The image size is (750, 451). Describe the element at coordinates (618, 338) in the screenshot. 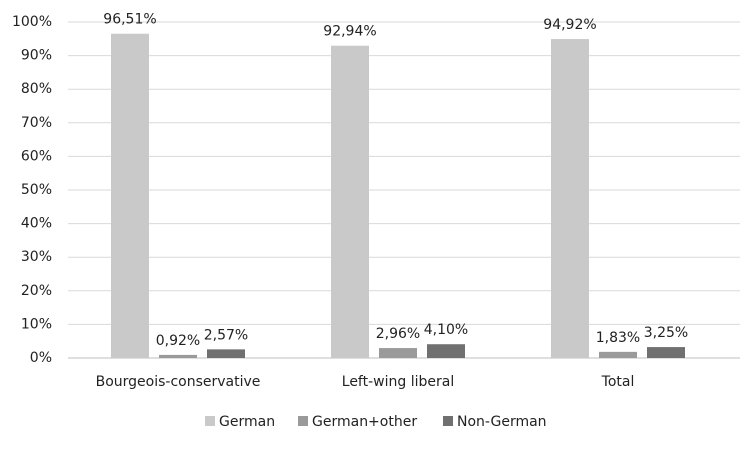

I see `value-label: 1,83%` at that location.